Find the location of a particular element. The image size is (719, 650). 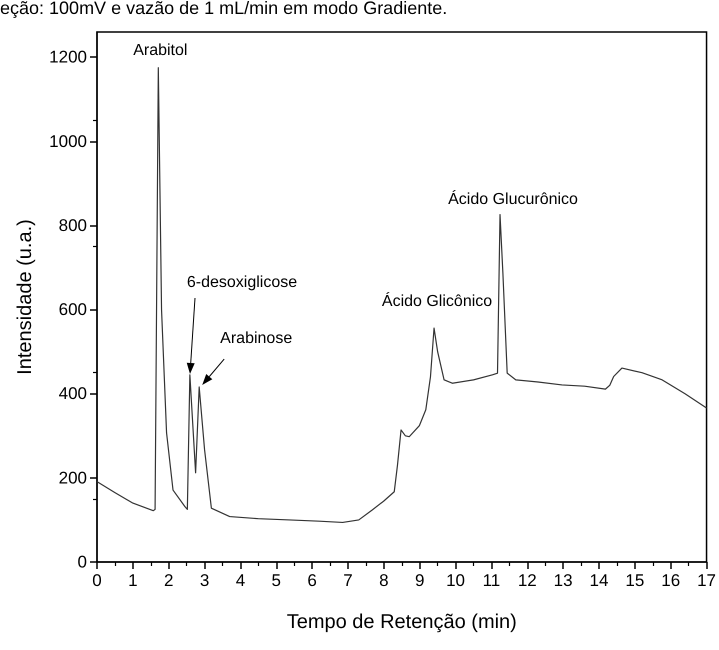

annotation: 6-desoxiglicose is located at coordinates (242, 283).